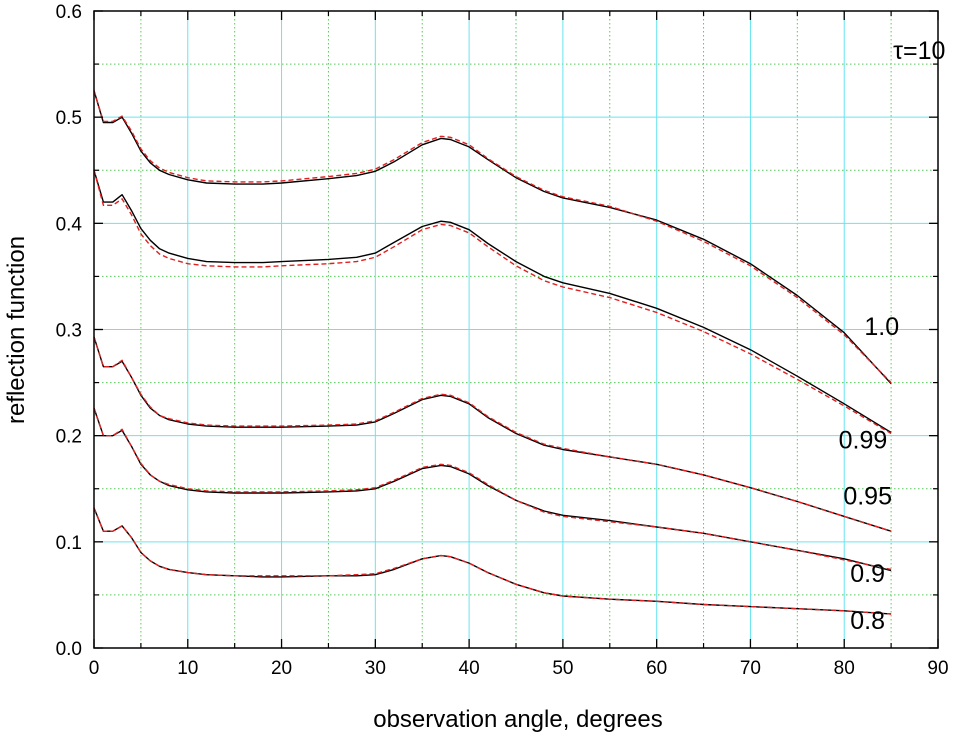  Describe the element at coordinates (867, 574) in the screenshot. I see `curve-label: 0.9` at that location.